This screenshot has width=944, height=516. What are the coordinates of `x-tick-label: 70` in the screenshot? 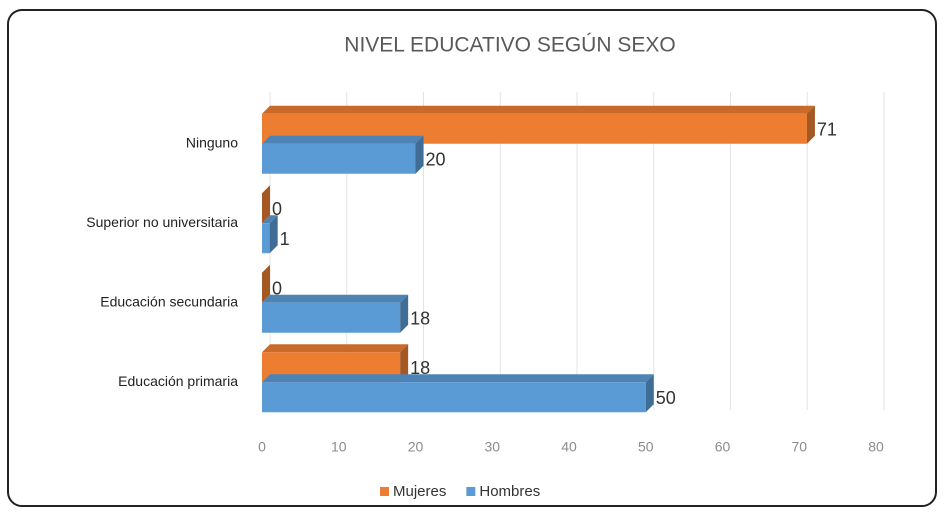 It's located at (799, 447).